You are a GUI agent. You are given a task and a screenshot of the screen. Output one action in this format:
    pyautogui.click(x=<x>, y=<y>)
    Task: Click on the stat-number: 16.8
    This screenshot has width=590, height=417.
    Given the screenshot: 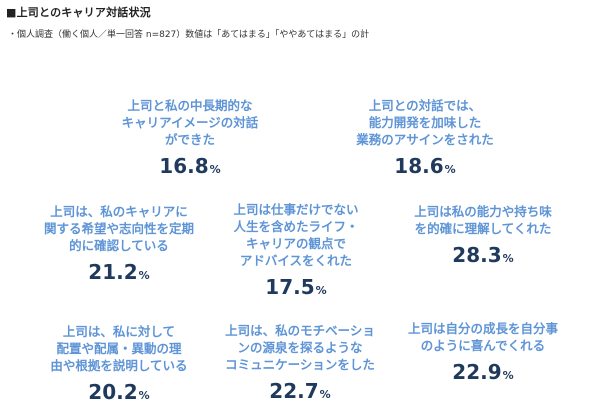 What is the action you would take?
    pyautogui.click(x=184, y=166)
    